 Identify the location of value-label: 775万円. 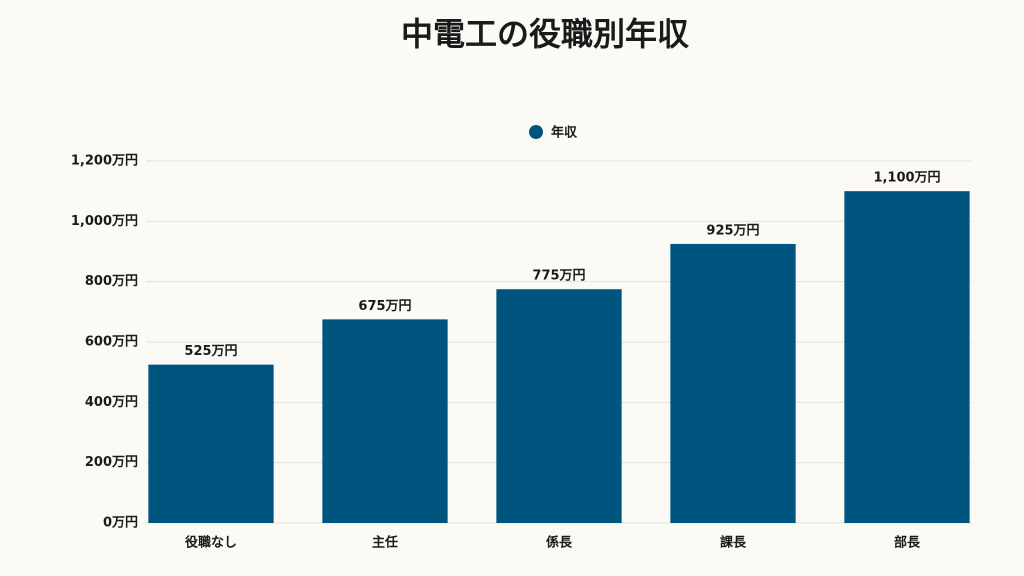
(558, 276).